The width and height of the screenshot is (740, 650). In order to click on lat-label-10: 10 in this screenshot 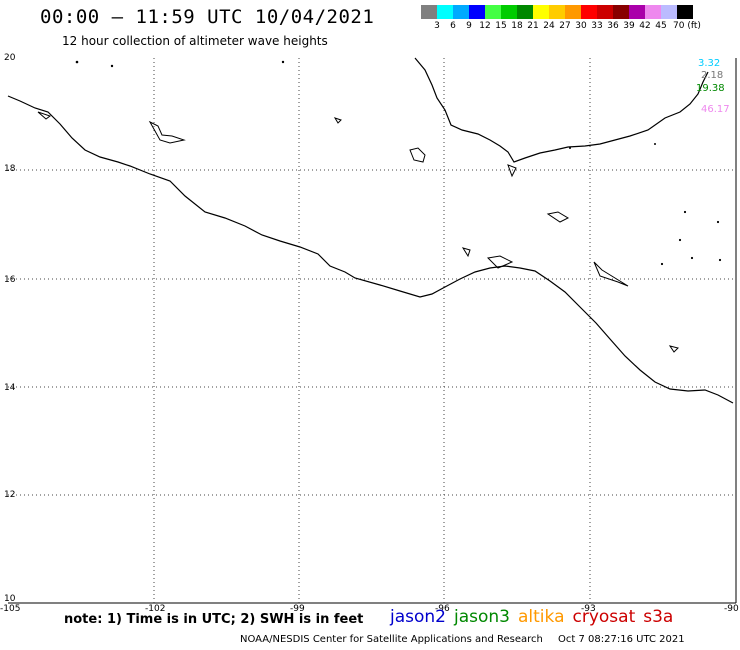, I will do `click(10, 599)`.